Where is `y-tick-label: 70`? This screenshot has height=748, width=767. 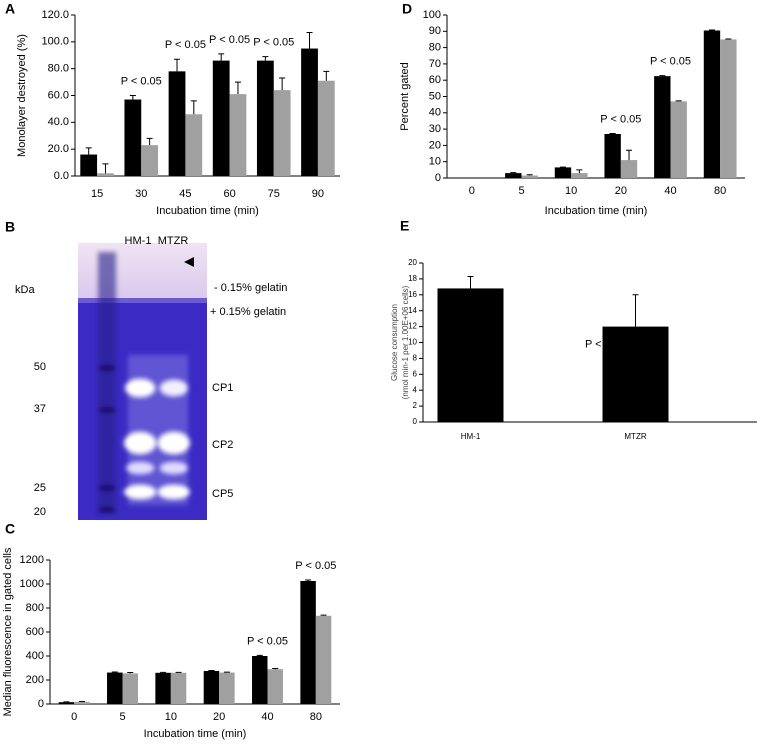
y-tick-label: 70 is located at coordinates (435, 64).